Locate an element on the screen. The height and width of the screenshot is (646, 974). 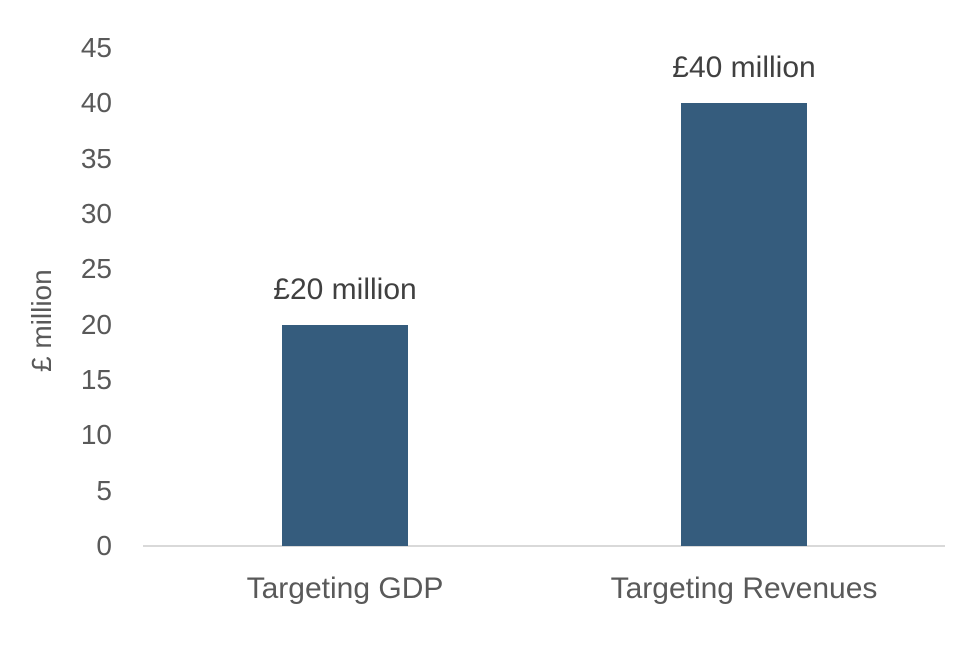
y-tick-label: 35 is located at coordinates (96, 158).